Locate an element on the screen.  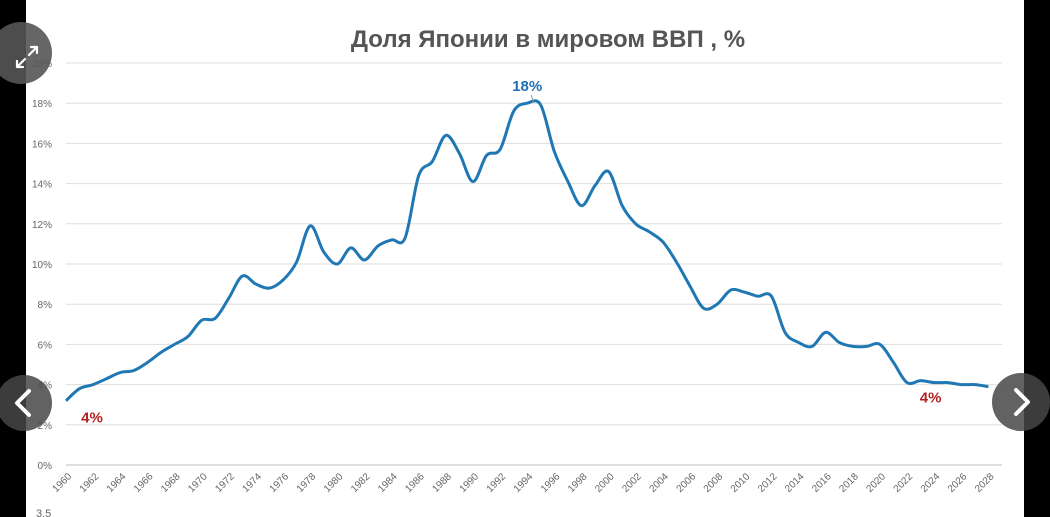
x-tick-label: 1974 is located at coordinates (253, 483).